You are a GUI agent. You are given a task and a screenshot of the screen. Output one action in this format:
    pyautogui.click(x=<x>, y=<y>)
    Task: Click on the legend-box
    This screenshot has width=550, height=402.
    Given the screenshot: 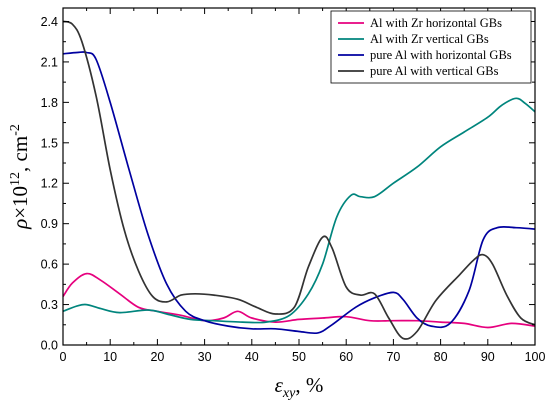 What is the action you would take?
    pyautogui.click(x=431, y=47)
    